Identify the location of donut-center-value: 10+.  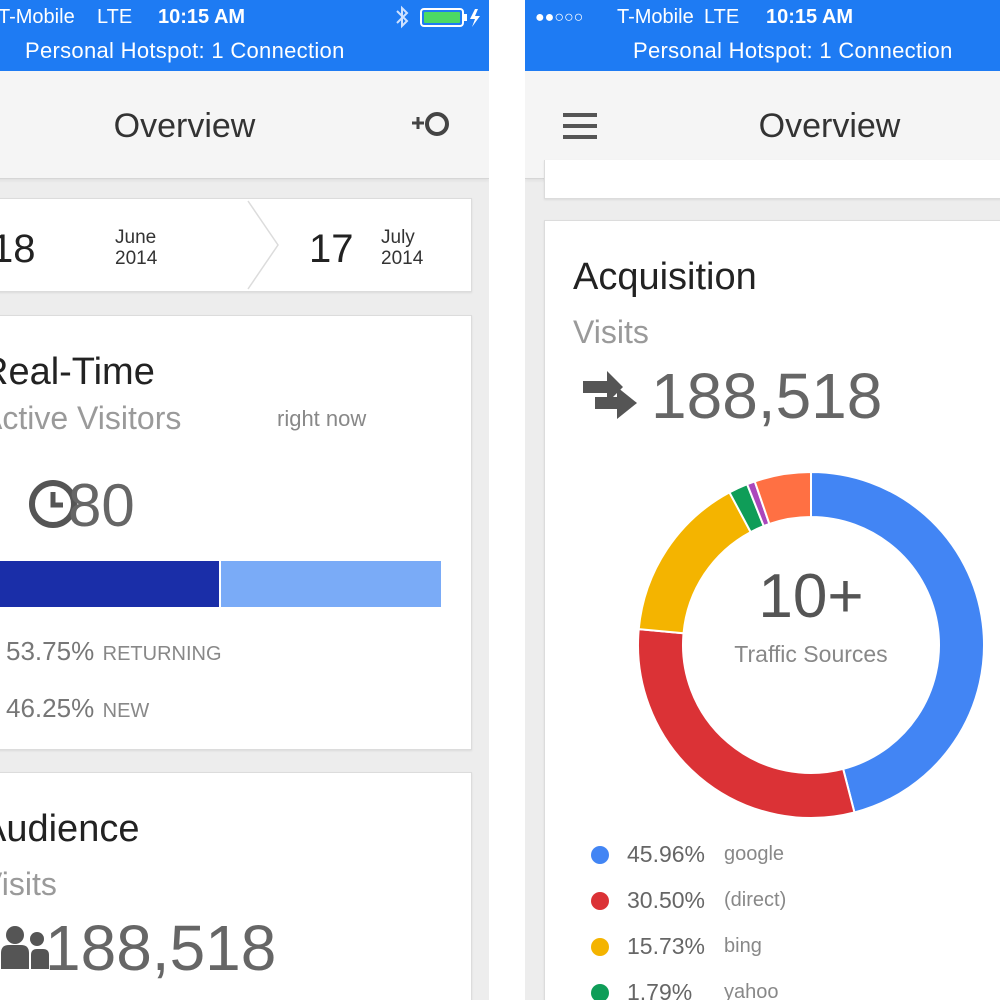
(811, 596).